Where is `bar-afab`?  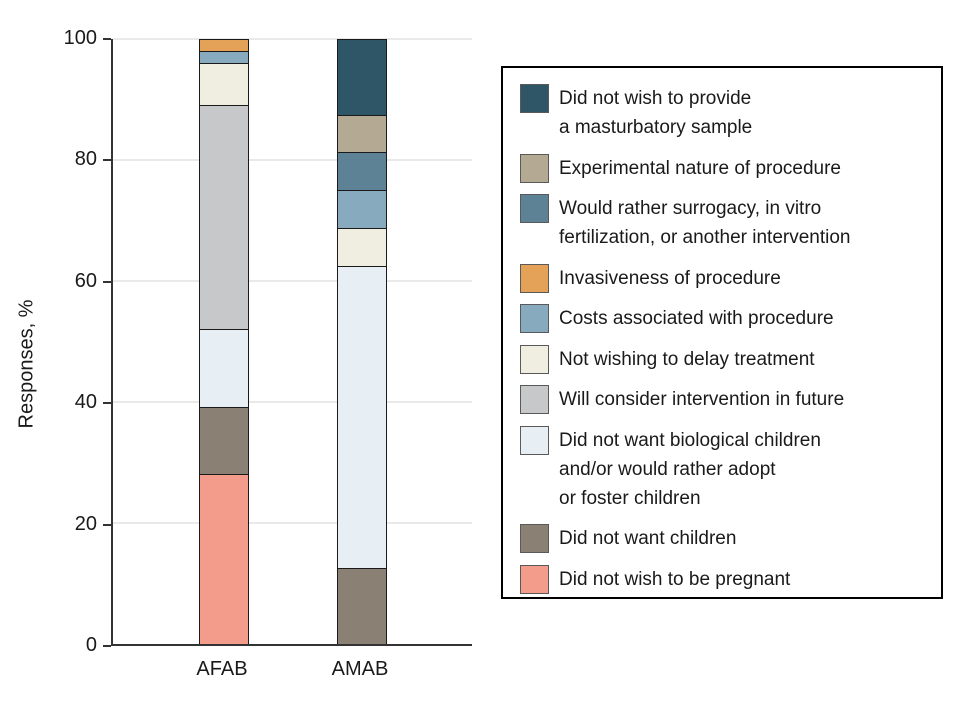
bar-afab is located at coordinates (224, 341).